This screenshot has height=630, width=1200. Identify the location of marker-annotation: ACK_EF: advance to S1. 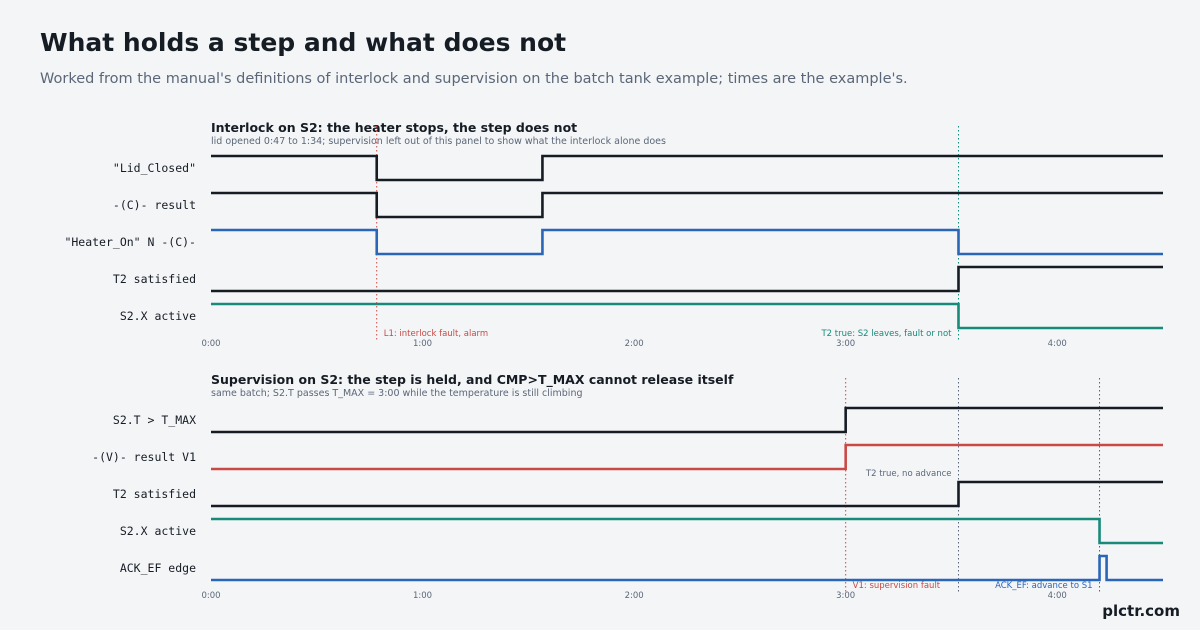
(1043, 586).